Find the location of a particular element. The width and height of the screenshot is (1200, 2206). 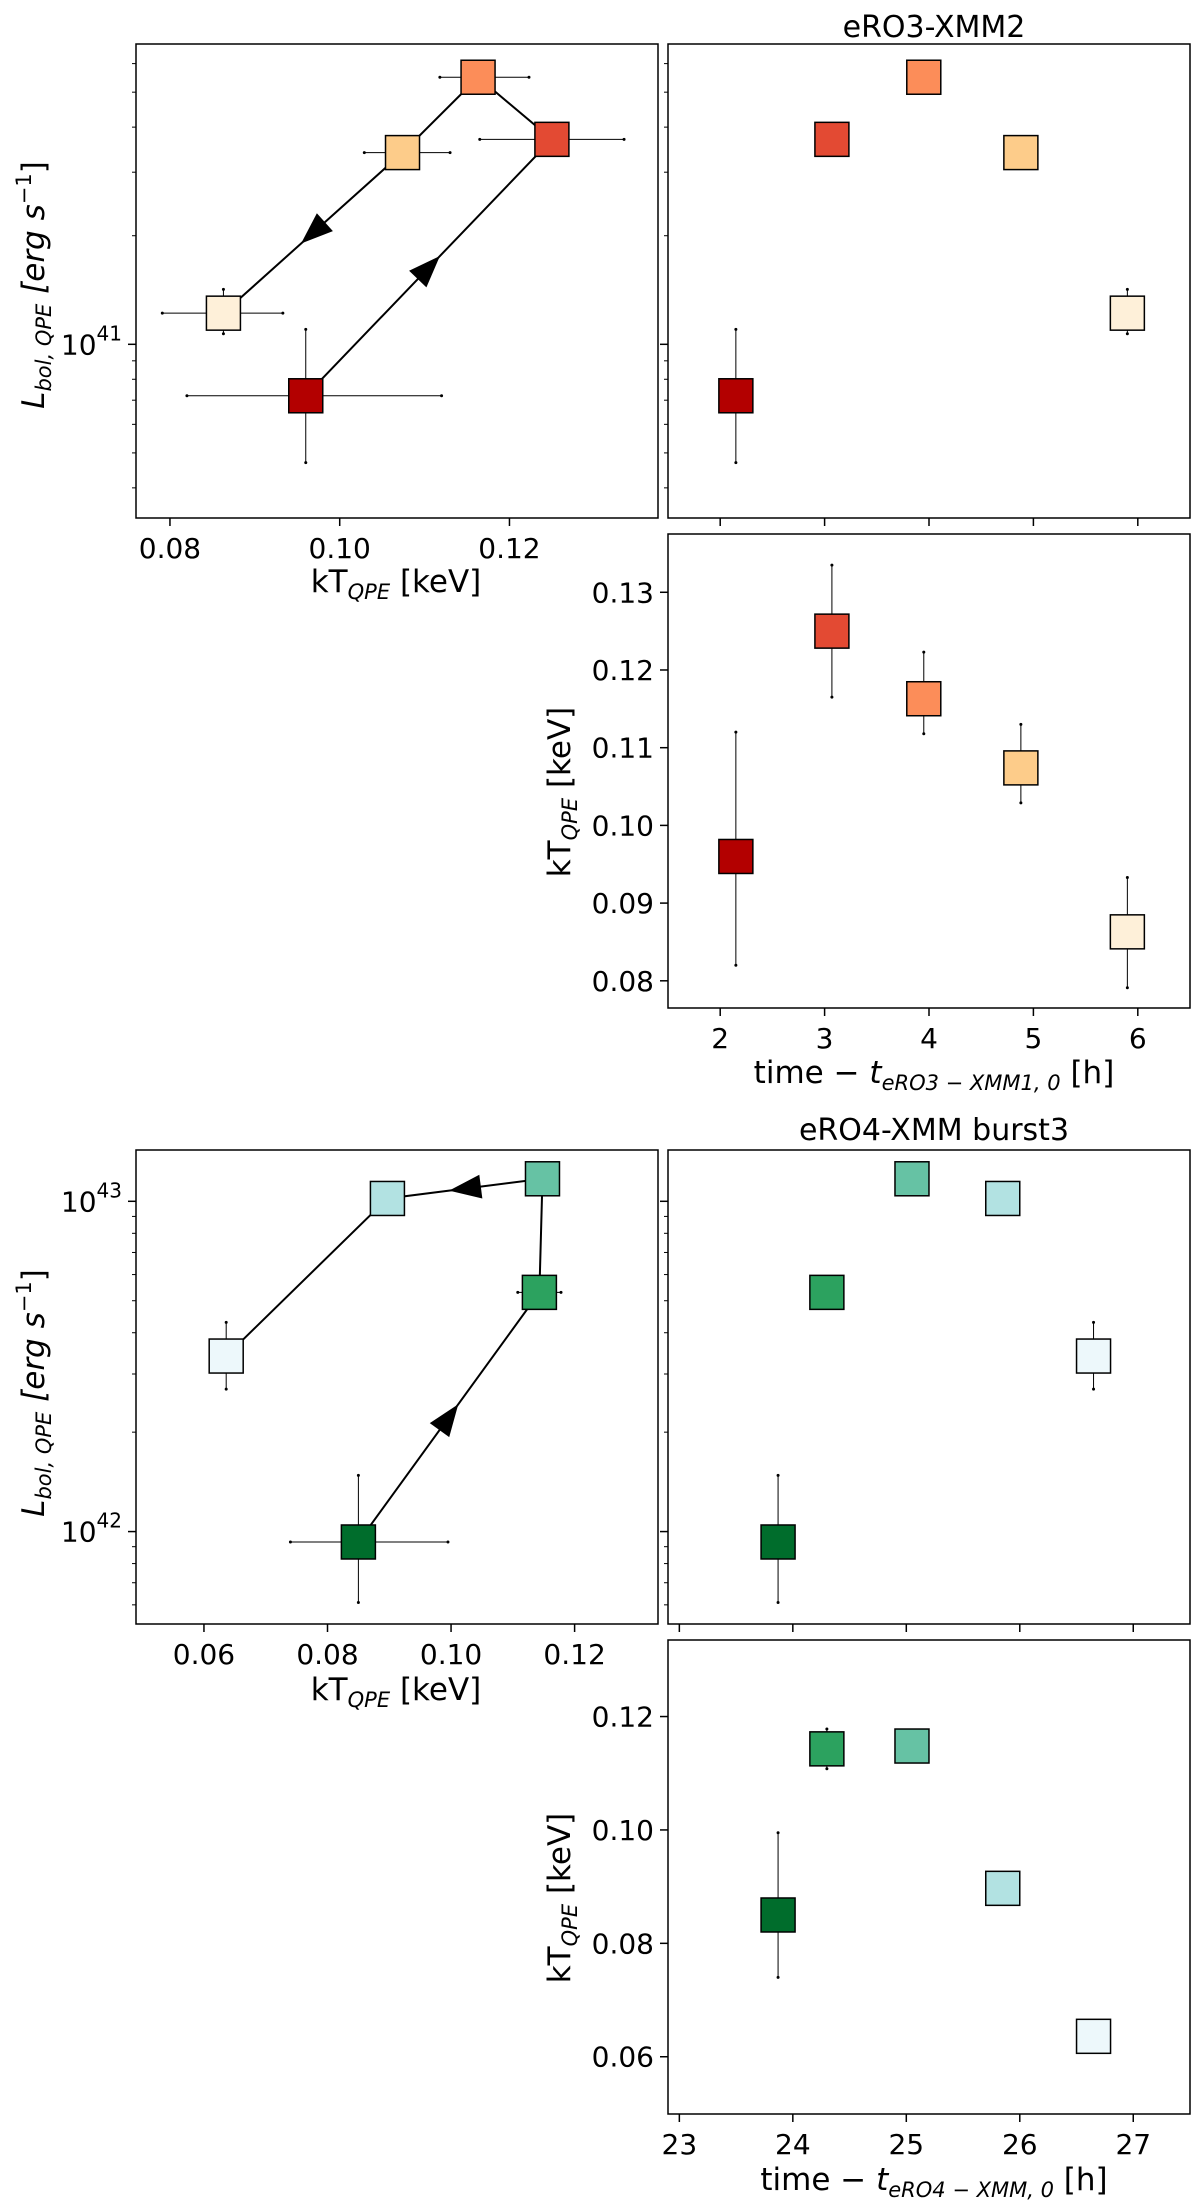

x-tick-label: 26 is located at coordinates (1020, 2144).